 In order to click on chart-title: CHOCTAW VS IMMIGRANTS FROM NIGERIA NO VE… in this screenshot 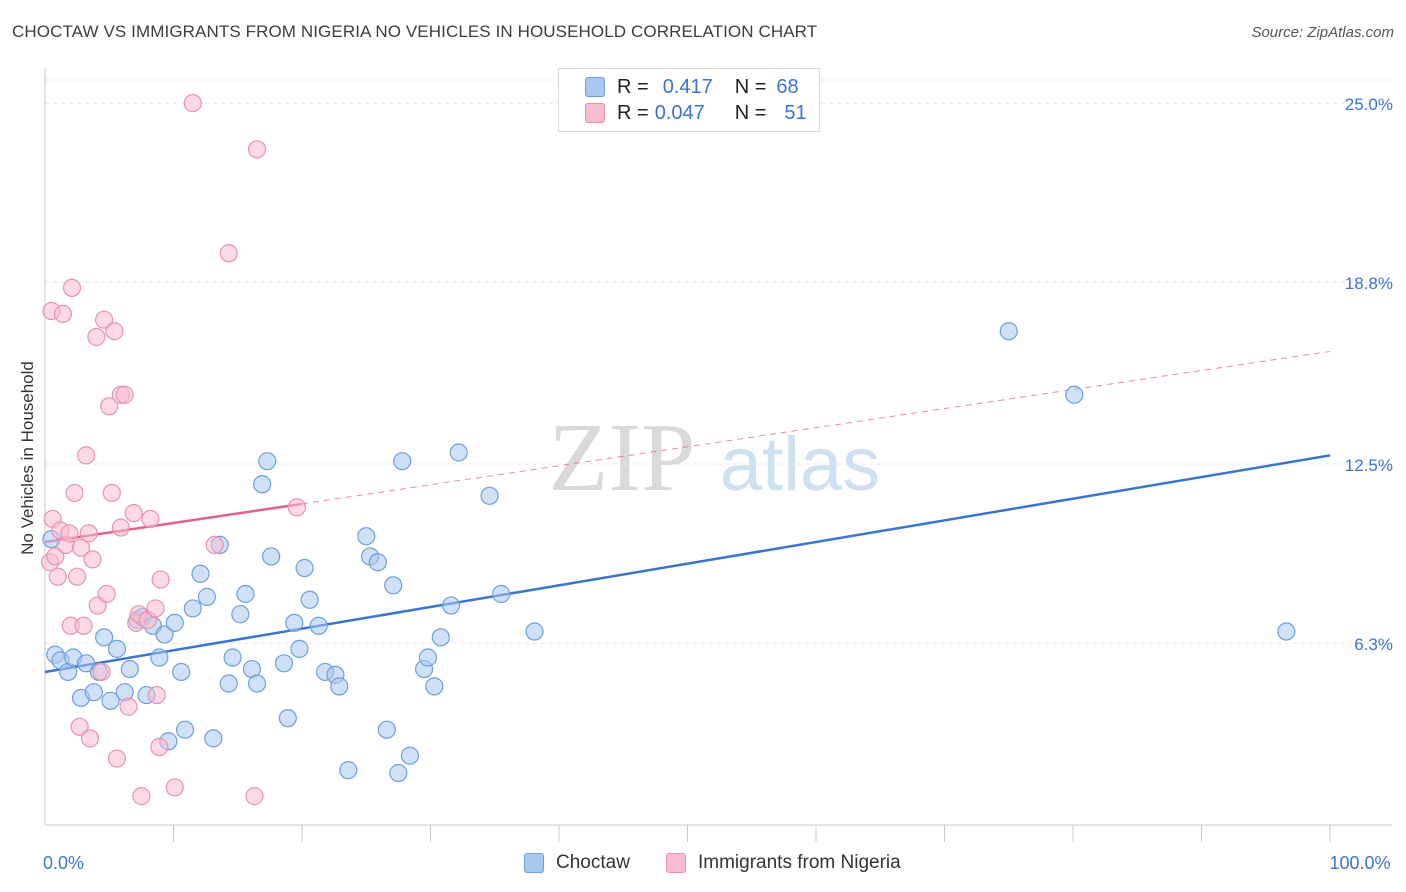, I will do `click(415, 31)`.